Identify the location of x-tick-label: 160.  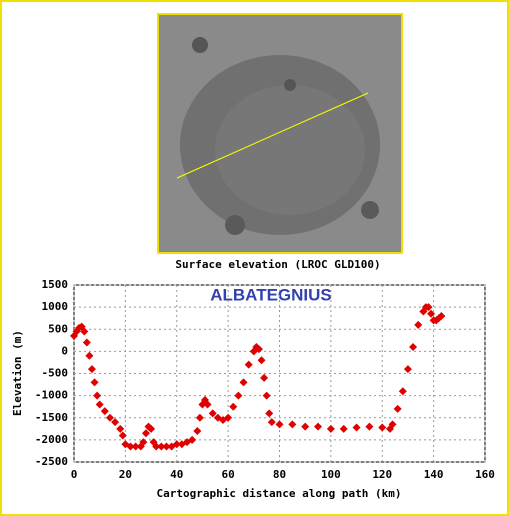
(485, 474).